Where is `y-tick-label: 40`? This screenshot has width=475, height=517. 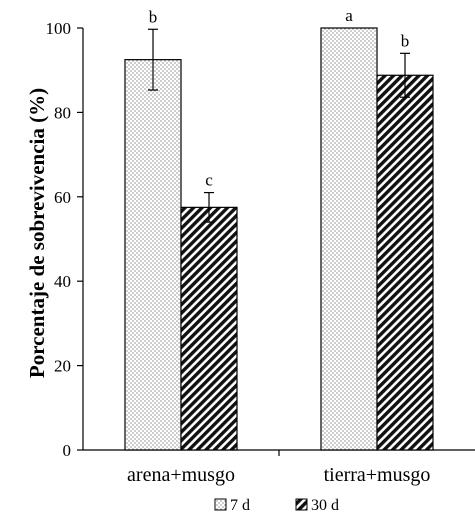
y-tick-label: 40 is located at coordinates (62, 281).